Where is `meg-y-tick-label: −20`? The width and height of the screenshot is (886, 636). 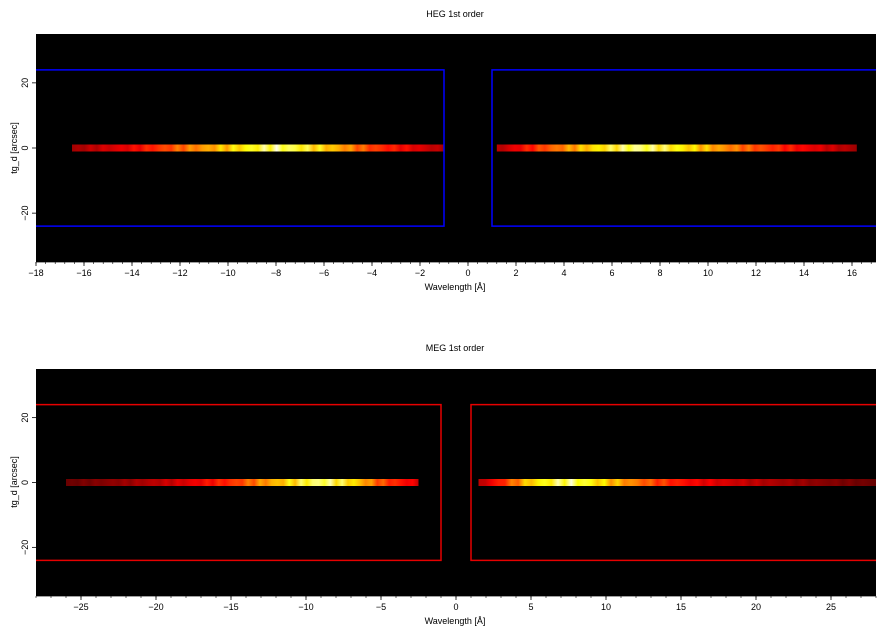 meg-y-tick-label: −20 is located at coordinates (25, 547).